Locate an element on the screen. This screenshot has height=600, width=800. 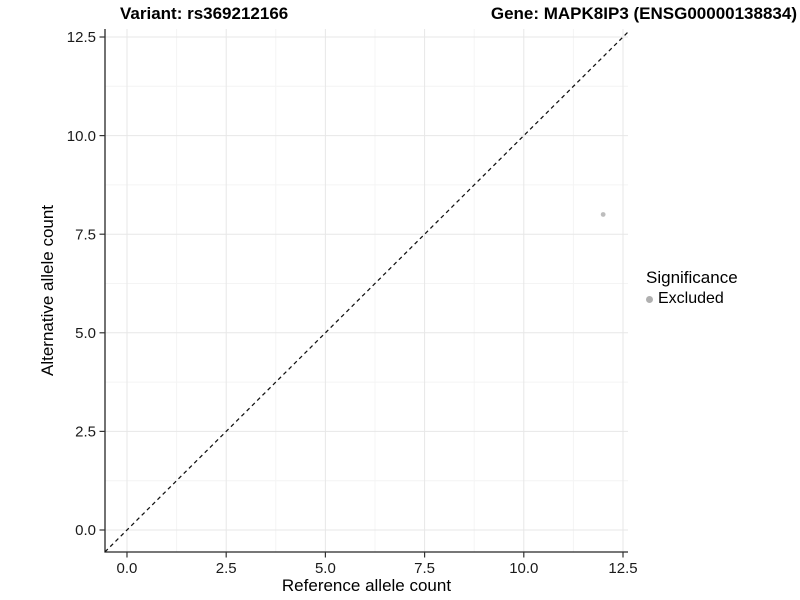
legend-point-icon is located at coordinates (649, 299).